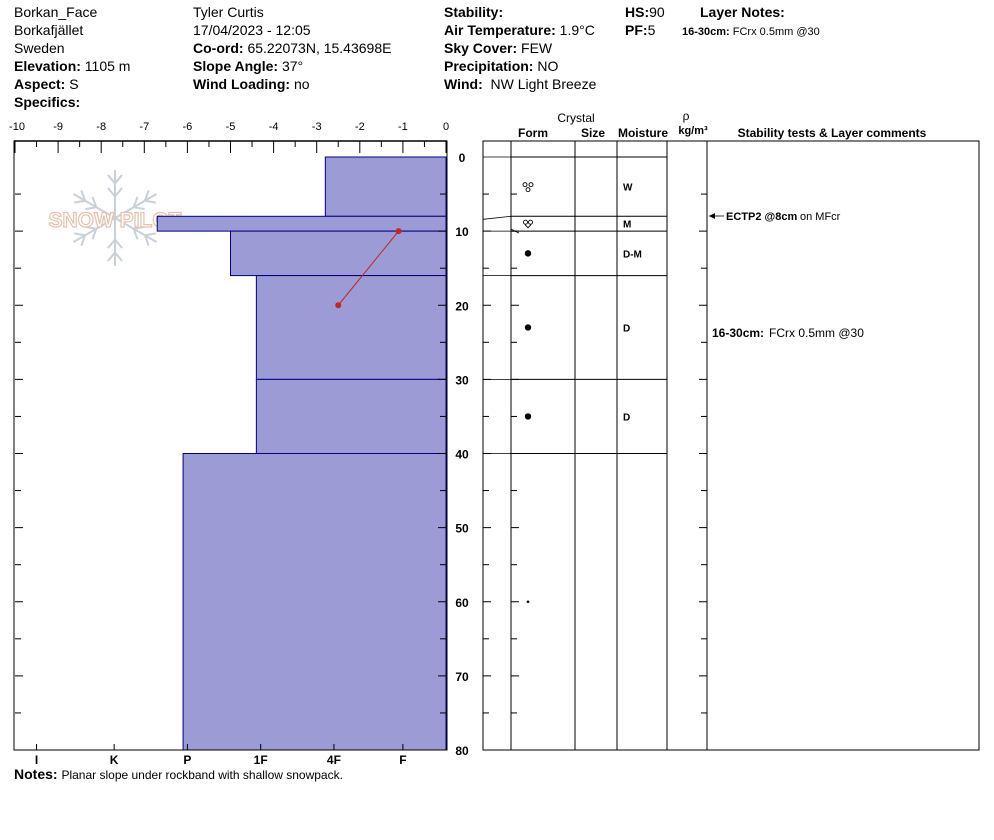  Describe the element at coordinates (832, 133) in the screenshot. I see `comments-header: Stability tests & Layer comments` at that location.